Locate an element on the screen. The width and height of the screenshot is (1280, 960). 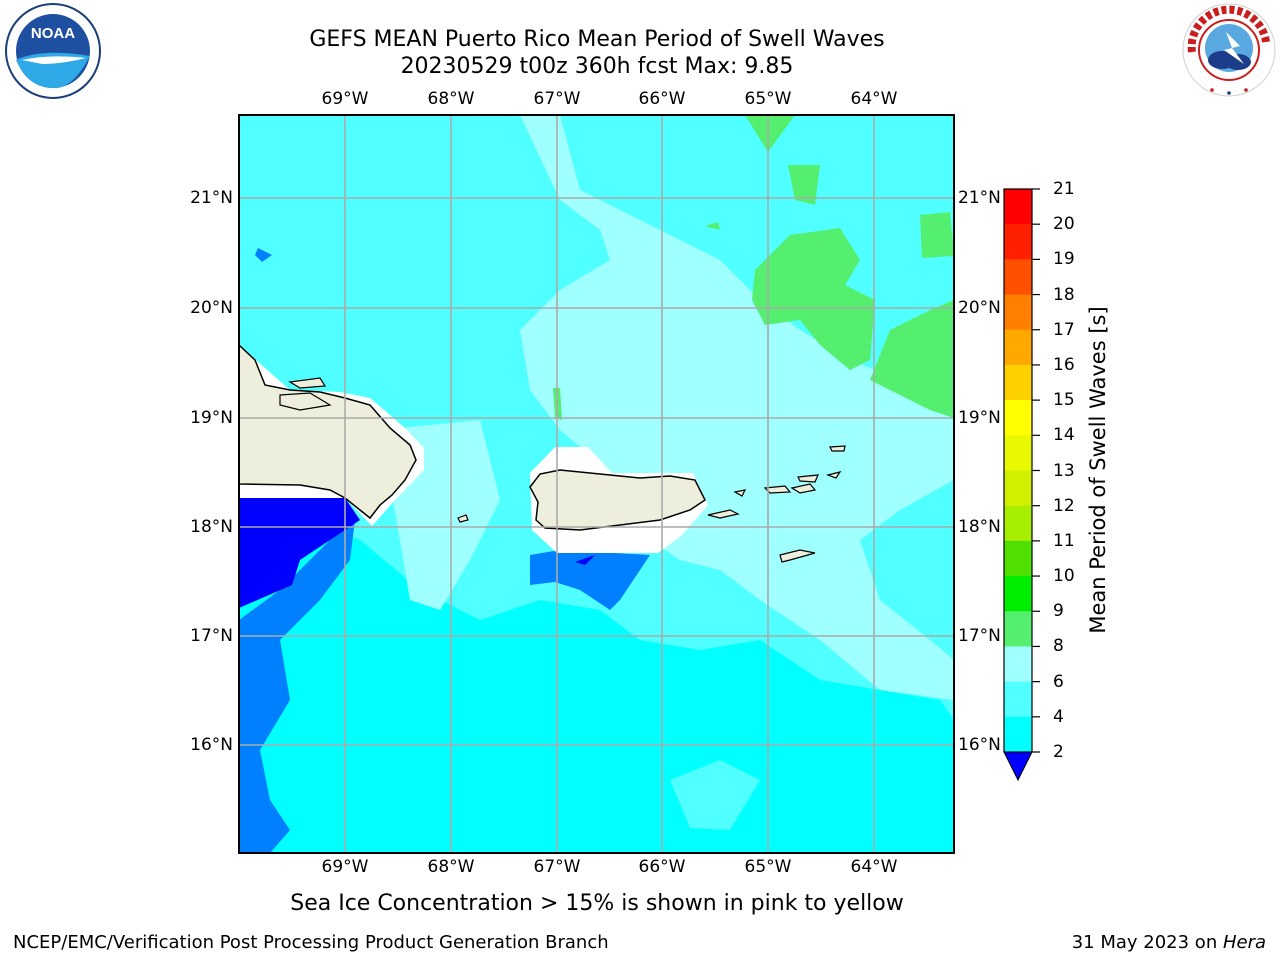
lat-tick-left: 17°N is located at coordinates (211, 636).